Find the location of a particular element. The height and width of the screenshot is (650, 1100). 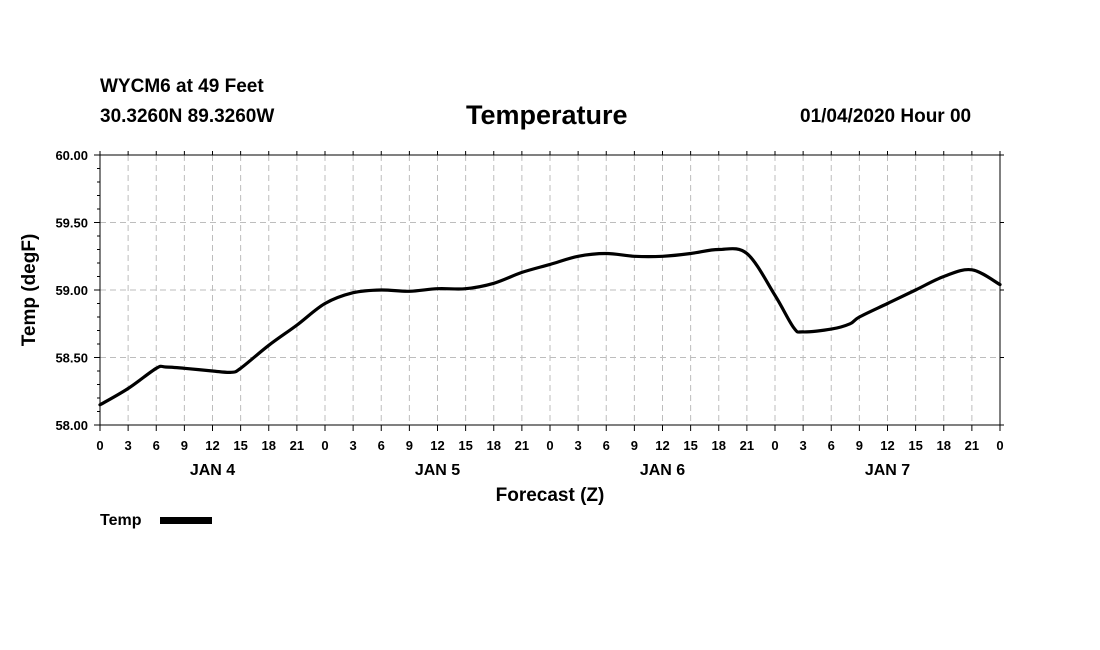

forecast-run-time: 01/04/2020 Hour 00 is located at coordinates (886, 116).